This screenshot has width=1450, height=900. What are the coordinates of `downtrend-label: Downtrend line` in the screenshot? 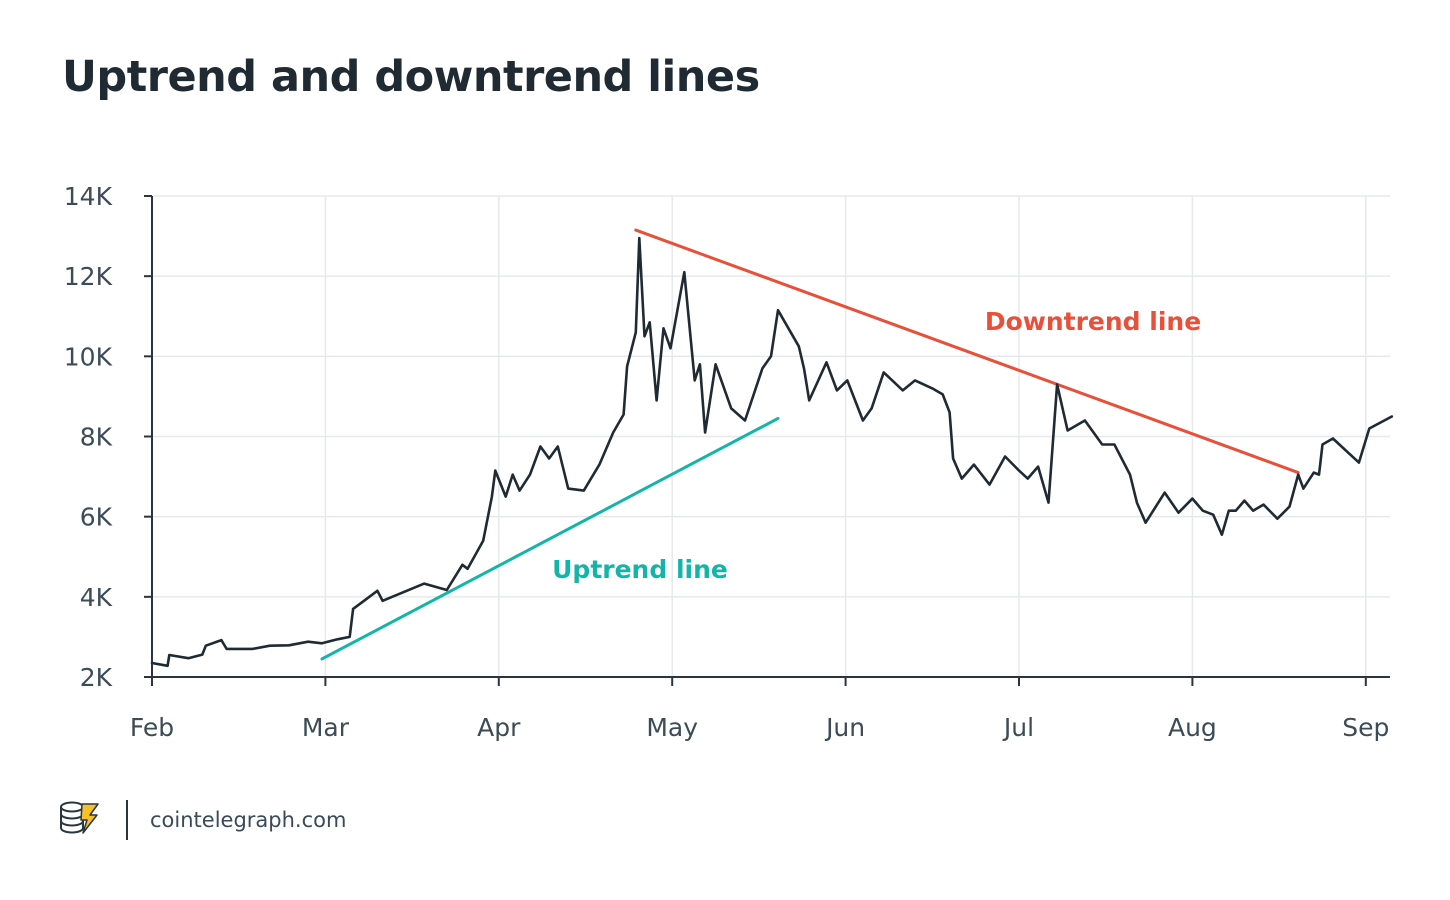 It's located at (1093, 321).